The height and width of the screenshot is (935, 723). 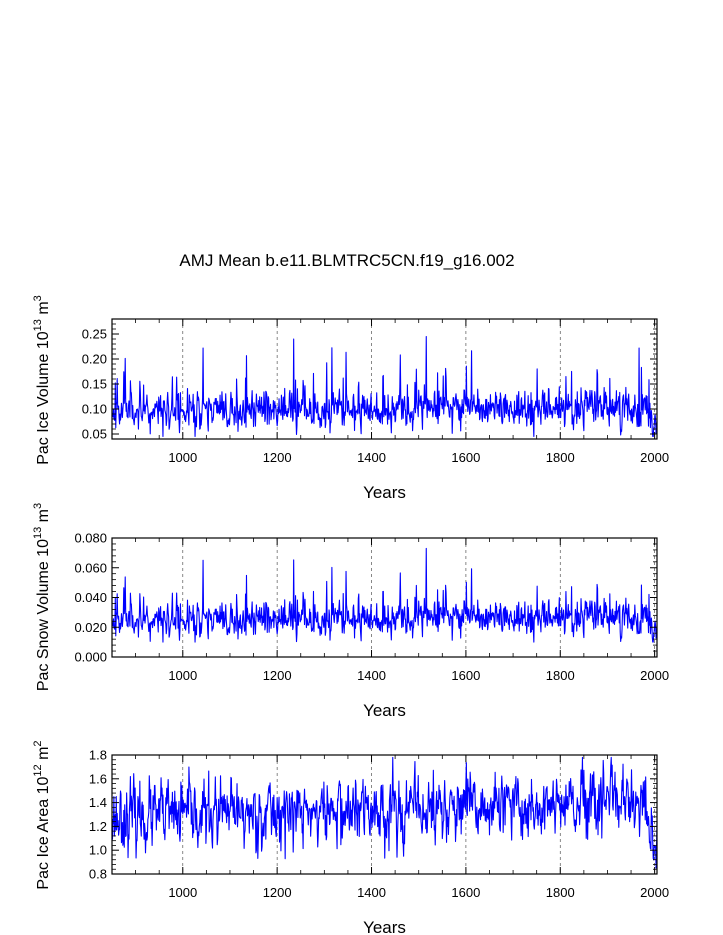 What do you see at coordinates (98, 755) in the screenshot?
I see `y-tick-label: 1.8` at bounding box center [98, 755].